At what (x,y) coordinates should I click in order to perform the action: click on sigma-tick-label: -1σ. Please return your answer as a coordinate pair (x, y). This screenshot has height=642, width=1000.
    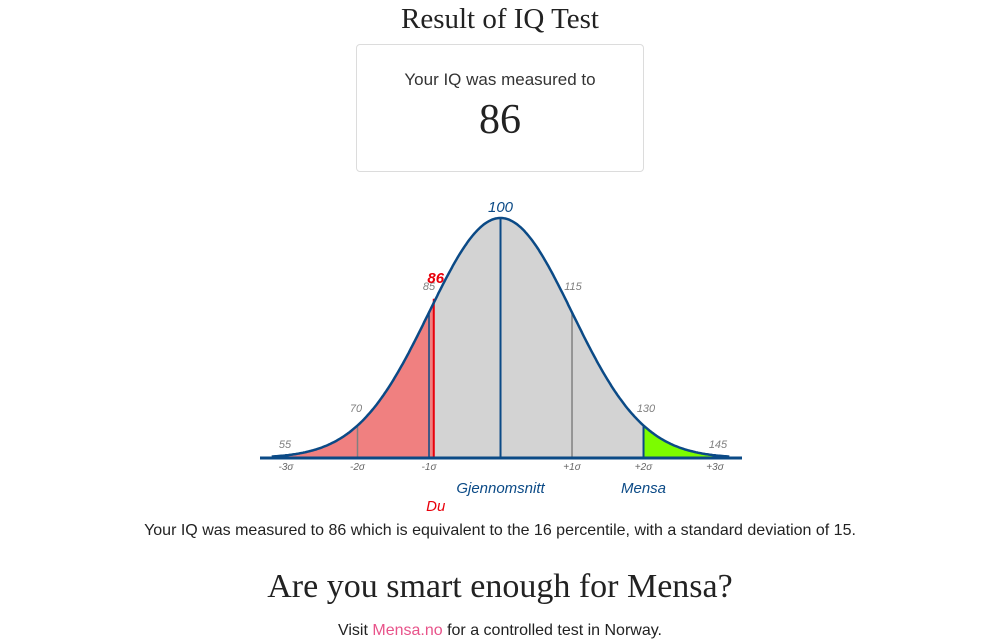
    Looking at the image, I should click on (430, 467).